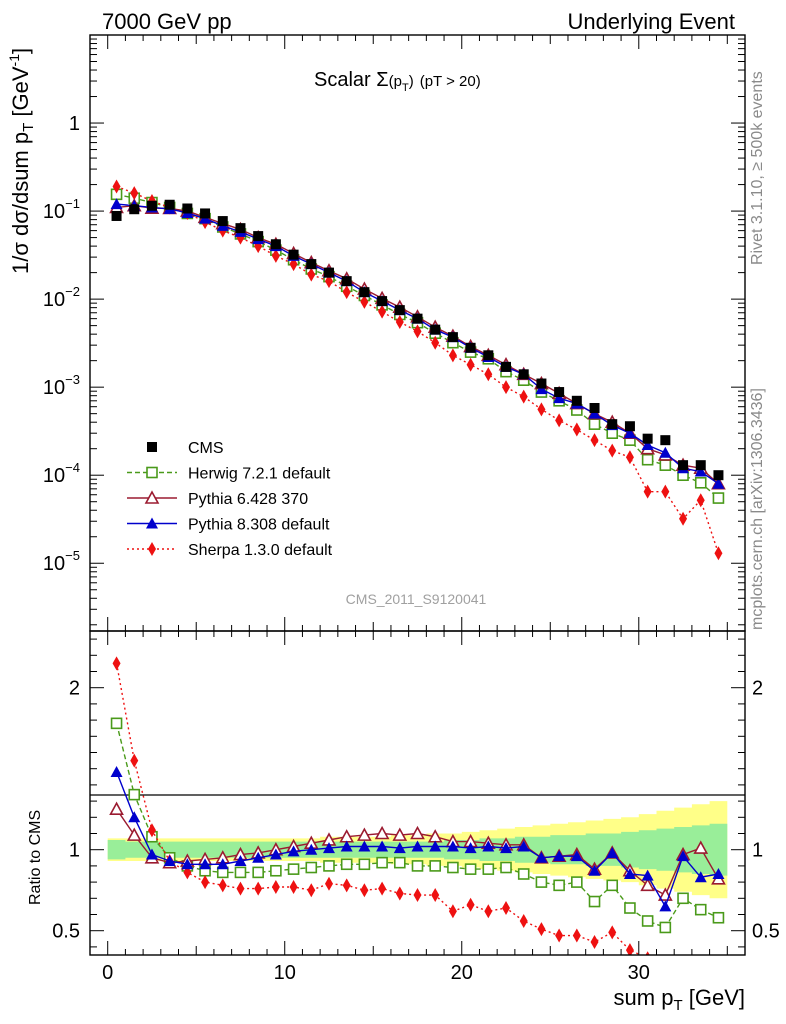 The image size is (786, 1024). Describe the element at coordinates (74, 689) in the screenshot. I see `ratio-y-tick-label: 2` at that location.